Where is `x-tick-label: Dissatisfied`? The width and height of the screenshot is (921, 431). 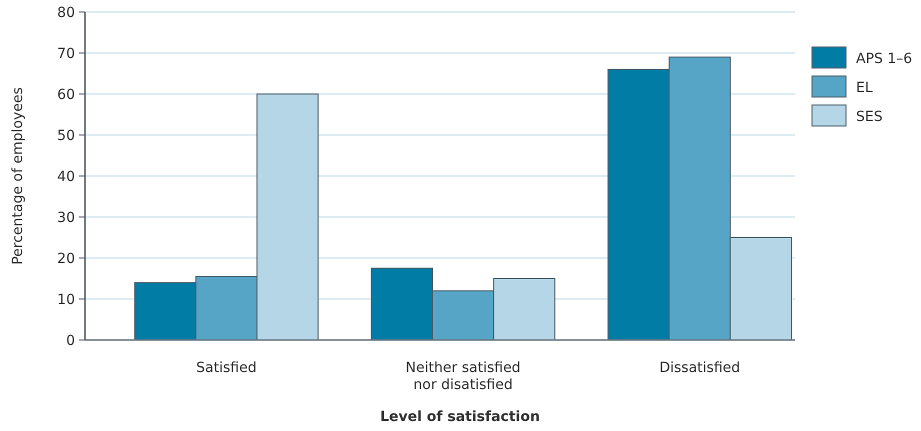
x-tick-label: Dissatisfied is located at coordinates (699, 368).